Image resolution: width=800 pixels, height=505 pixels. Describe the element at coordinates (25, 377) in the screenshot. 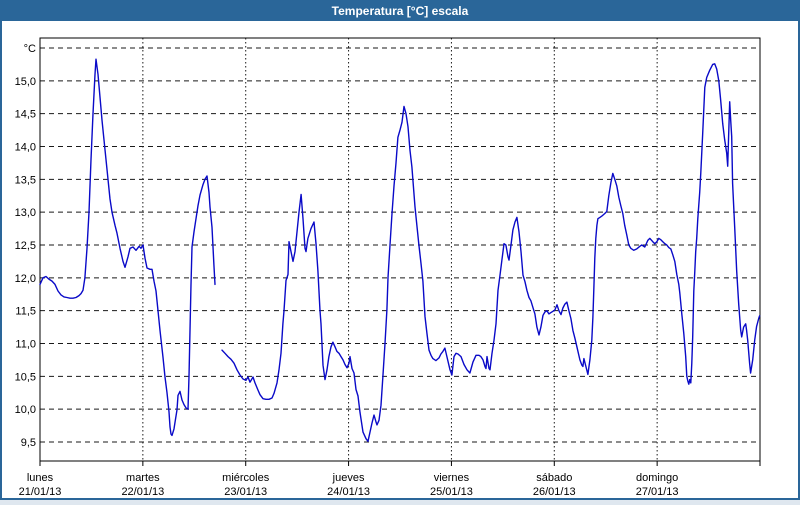

I see `y-tick-label: 10,5` at that location.